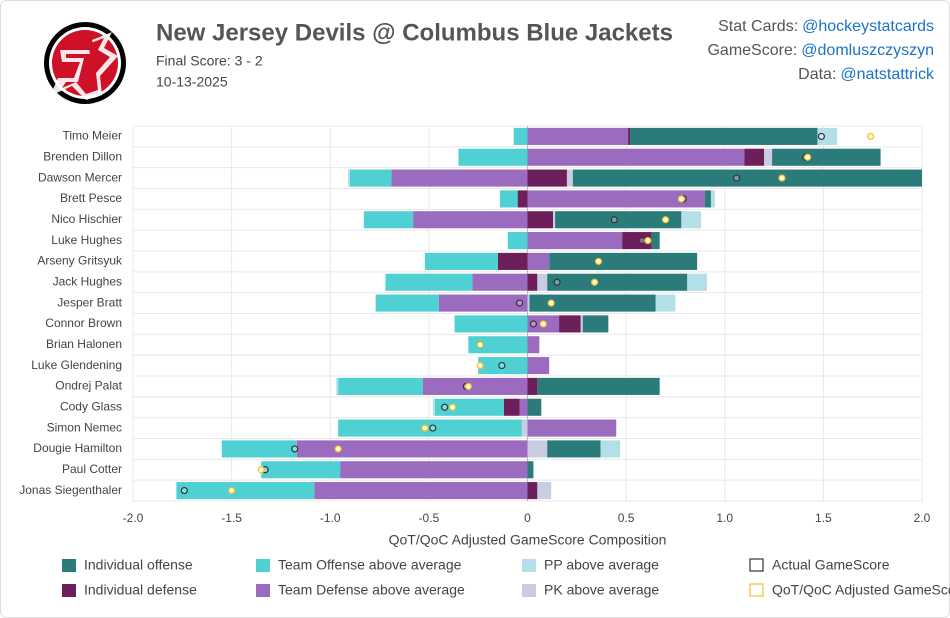  What do you see at coordinates (91, 198) in the screenshot?
I see `y-tick-label: Brett Pesce` at bounding box center [91, 198].